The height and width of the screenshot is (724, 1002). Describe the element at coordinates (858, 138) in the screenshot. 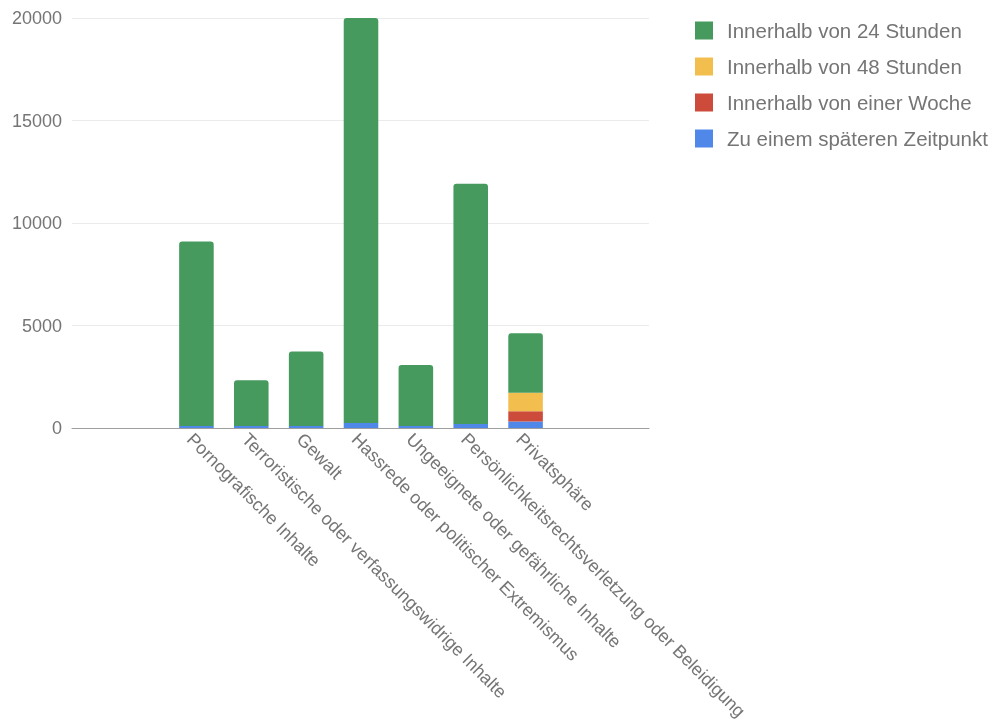

I see `legend-label: Zu einem späteren Zeitpunkt` at that location.